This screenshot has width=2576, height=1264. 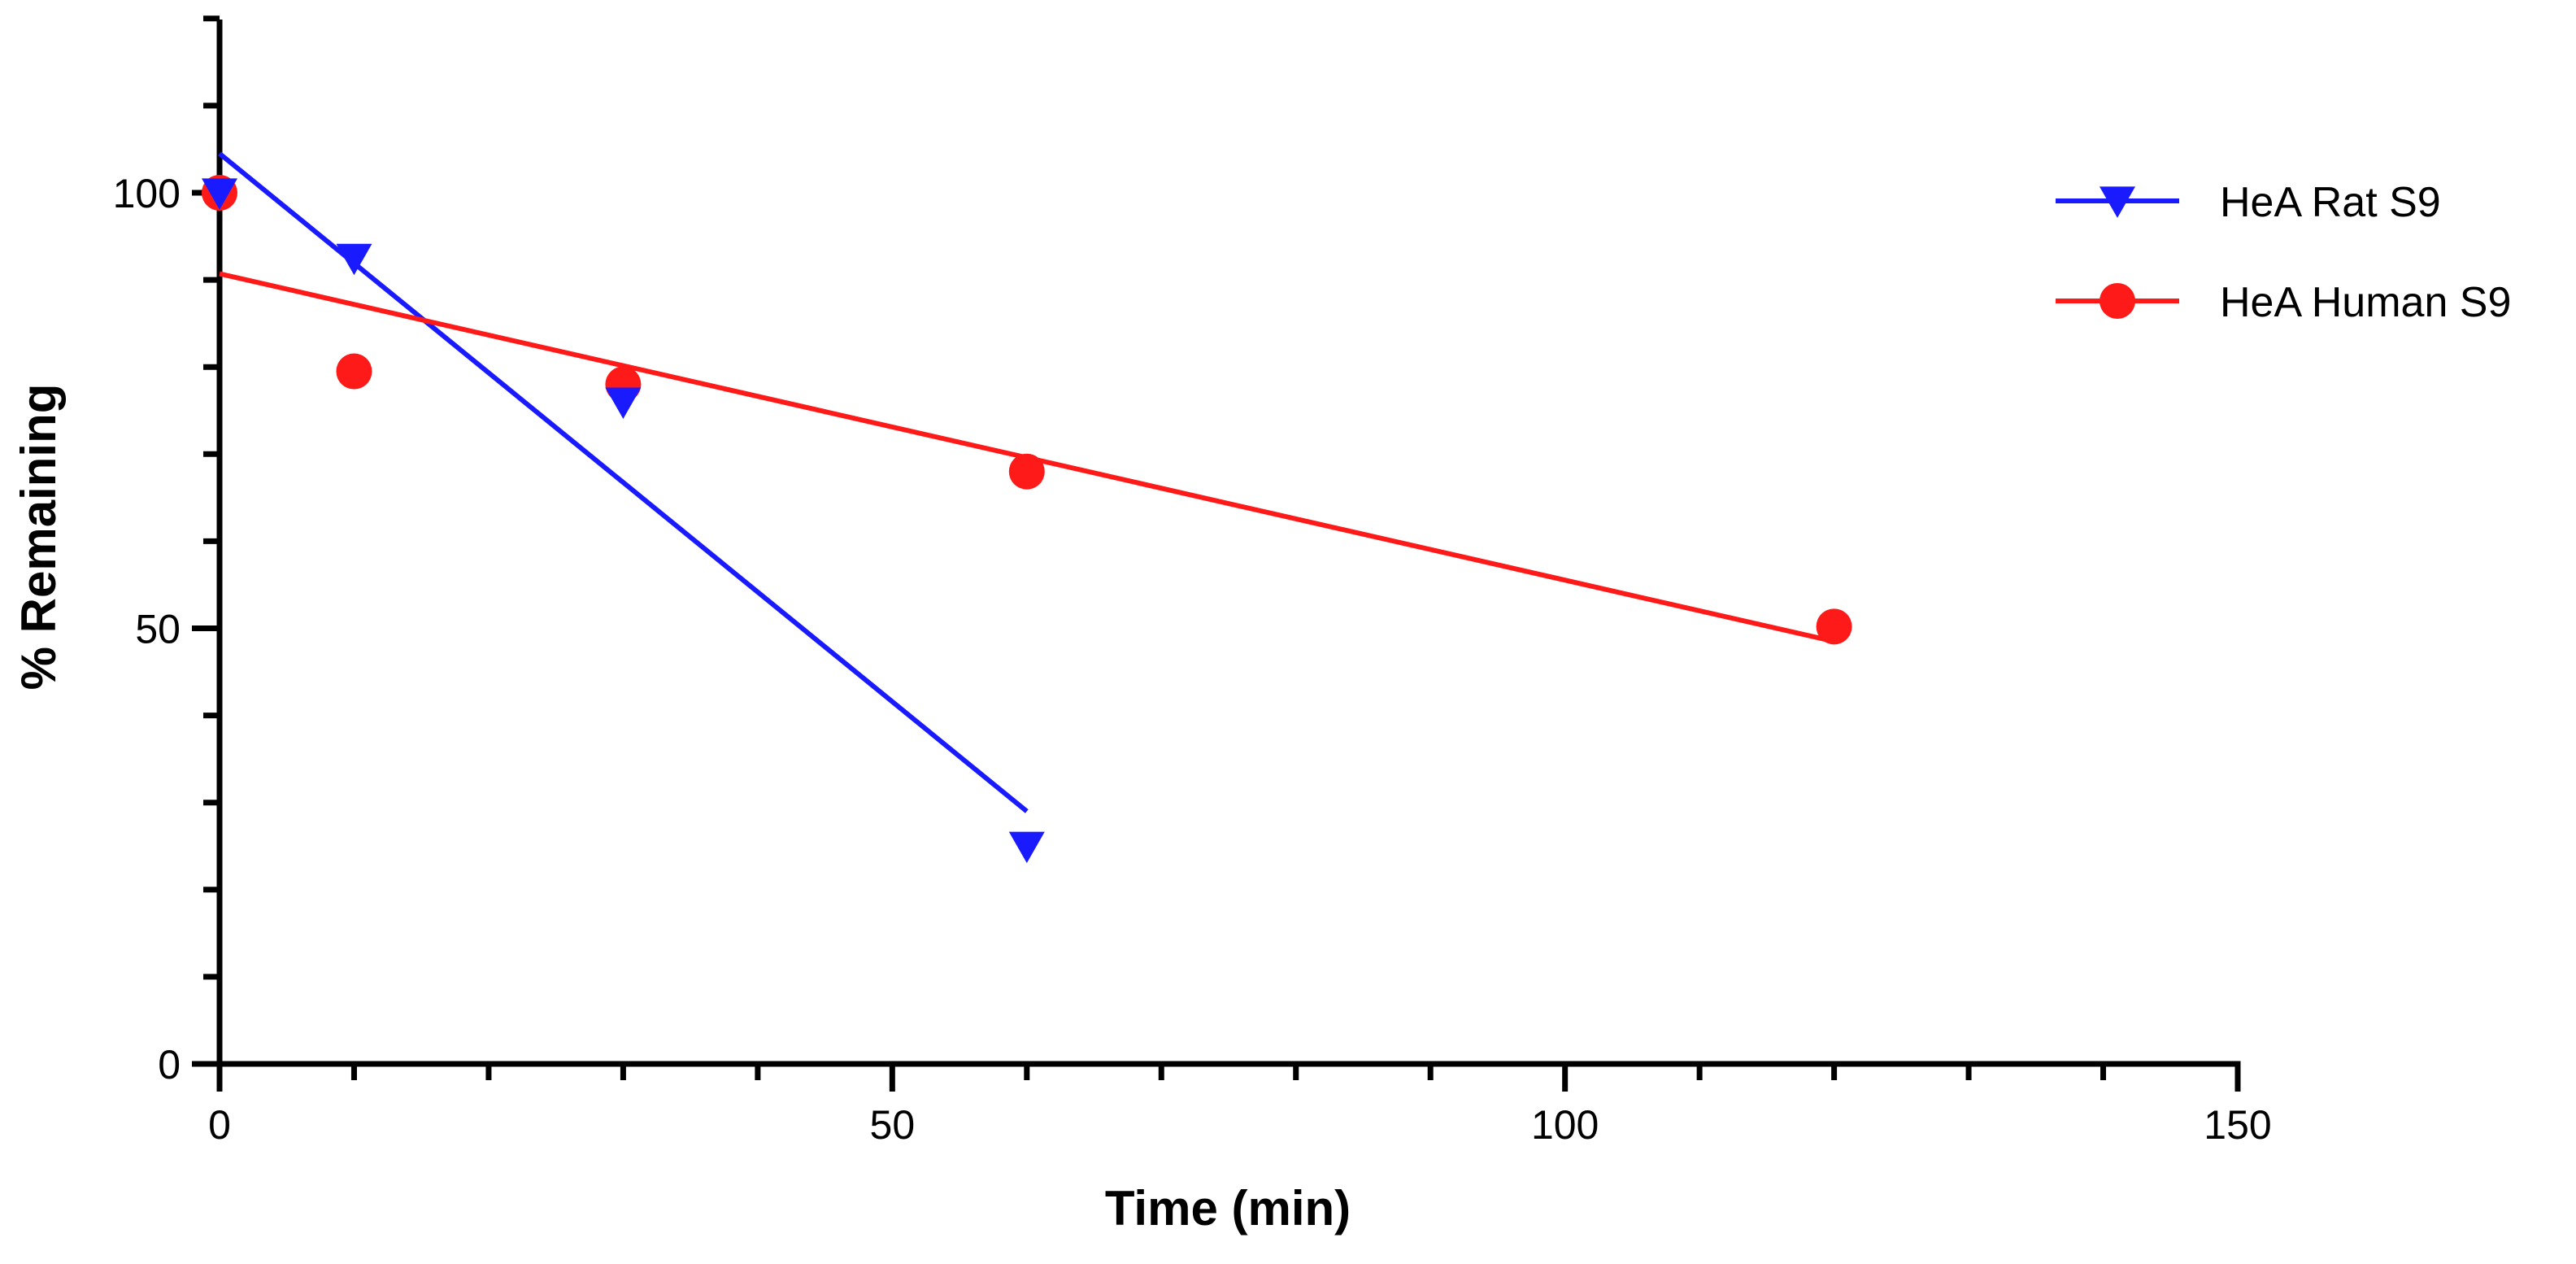 What do you see at coordinates (38, 537) in the screenshot?
I see `y-axis-title: % Remaining` at bounding box center [38, 537].